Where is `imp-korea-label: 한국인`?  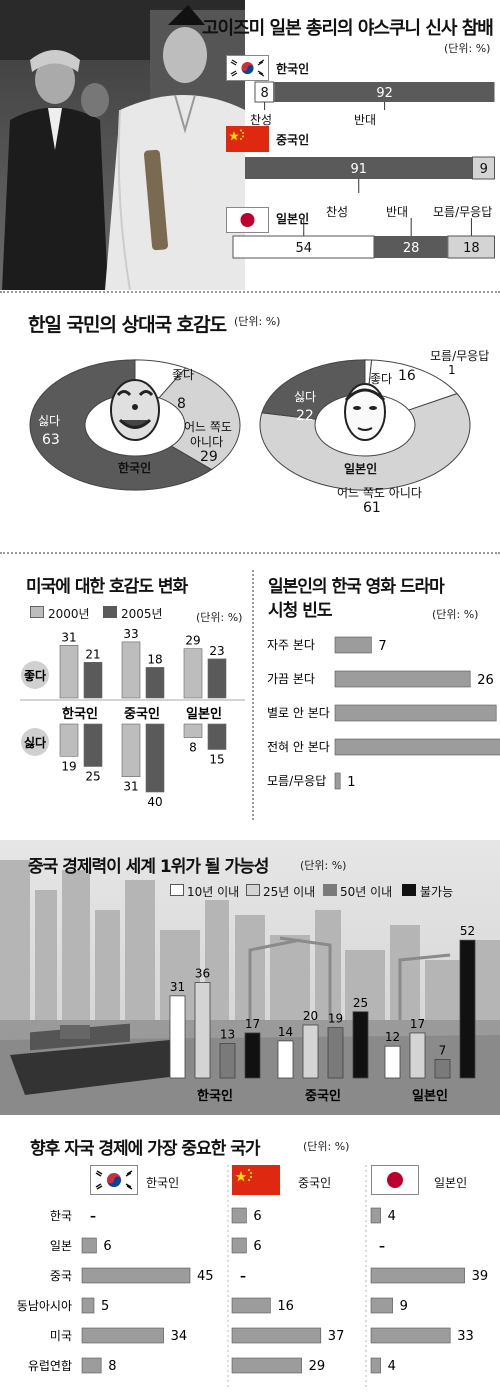
imp-korea-label: 한국인 is located at coordinates (163, 1183).